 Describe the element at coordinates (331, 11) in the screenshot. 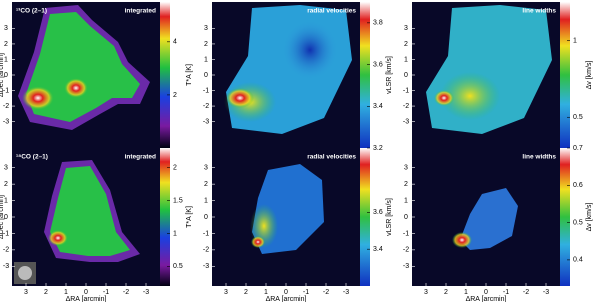

I see `panel-map: radial velocities` at that location.